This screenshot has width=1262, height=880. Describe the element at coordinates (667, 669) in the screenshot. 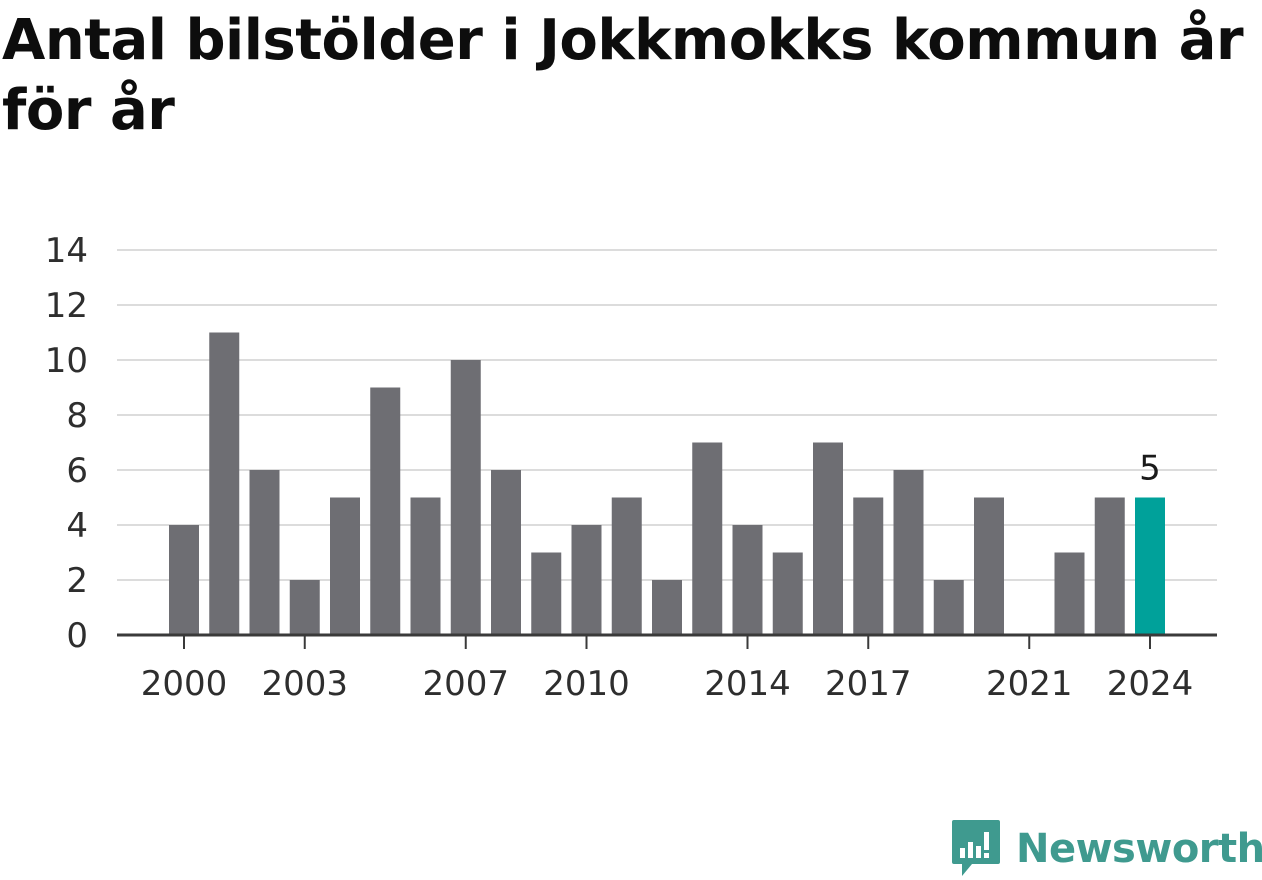

I see `x-axis-ticks: 2000 2003 2007 2010 2014 2017 2021 2024` at that location.